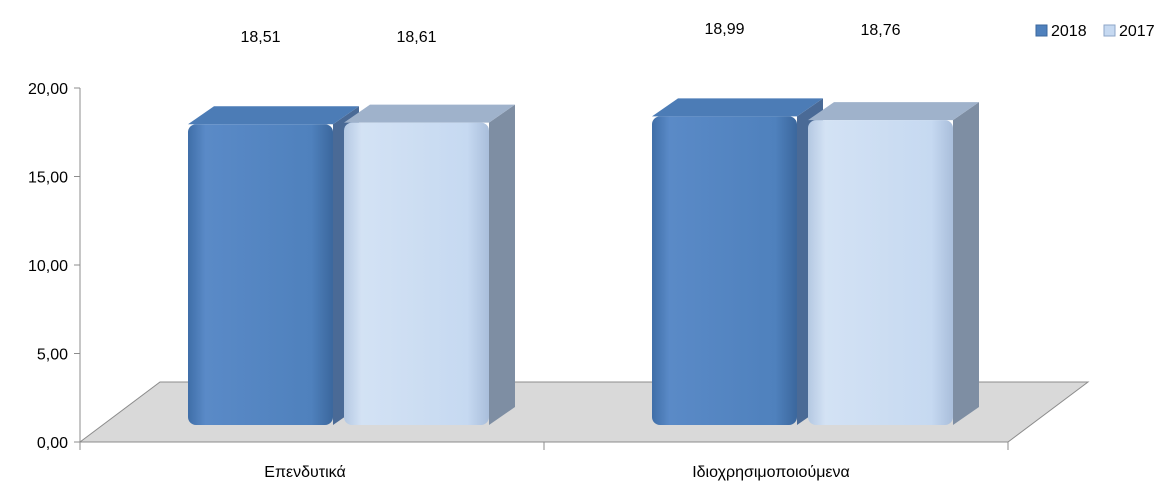 The image size is (1173, 484). Describe the element at coordinates (1041, 30) in the screenshot. I see `legend-swatch-2018` at that location.